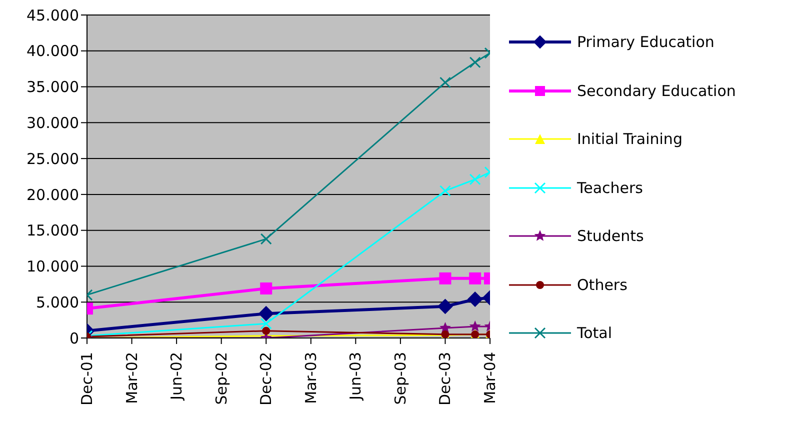 Image resolution: width=785 pixels, height=423 pixels. What do you see at coordinates (52, 123) in the screenshot?
I see `y-tick-label: 30.000` at bounding box center [52, 123].